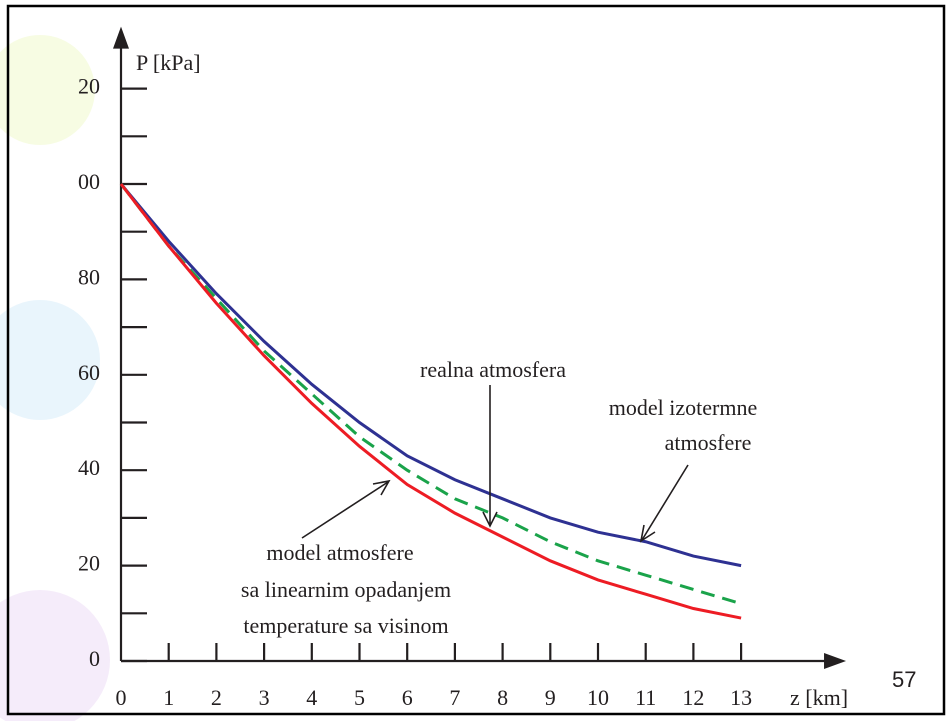 Image resolution: width=952 pixels, height=721 pixels. I want to click on x-tick-label: 6, so click(407, 697).